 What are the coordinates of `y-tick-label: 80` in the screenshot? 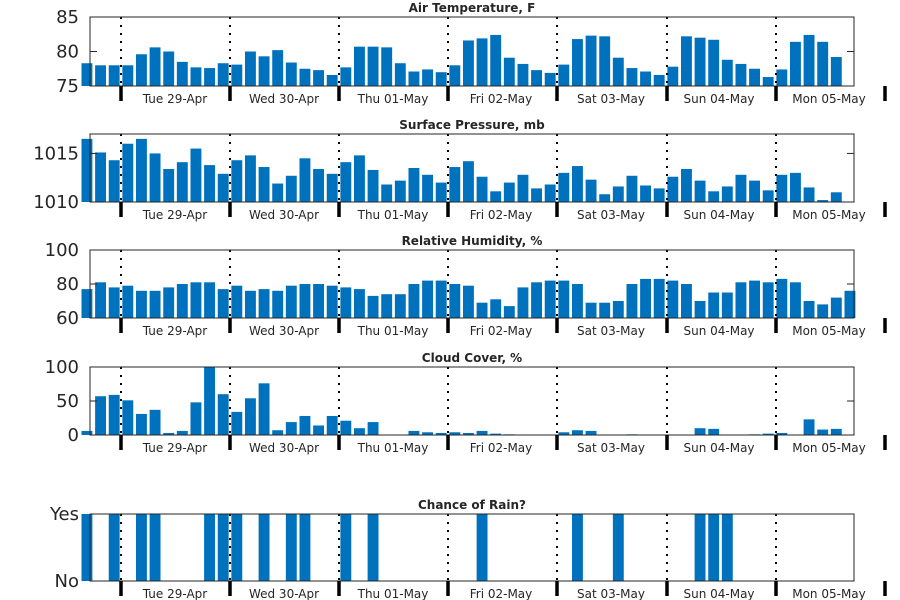 It's located at (67, 284).